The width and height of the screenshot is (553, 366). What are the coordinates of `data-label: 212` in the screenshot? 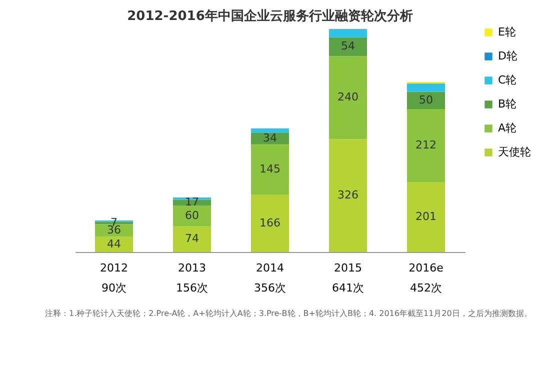 It's located at (426, 145).